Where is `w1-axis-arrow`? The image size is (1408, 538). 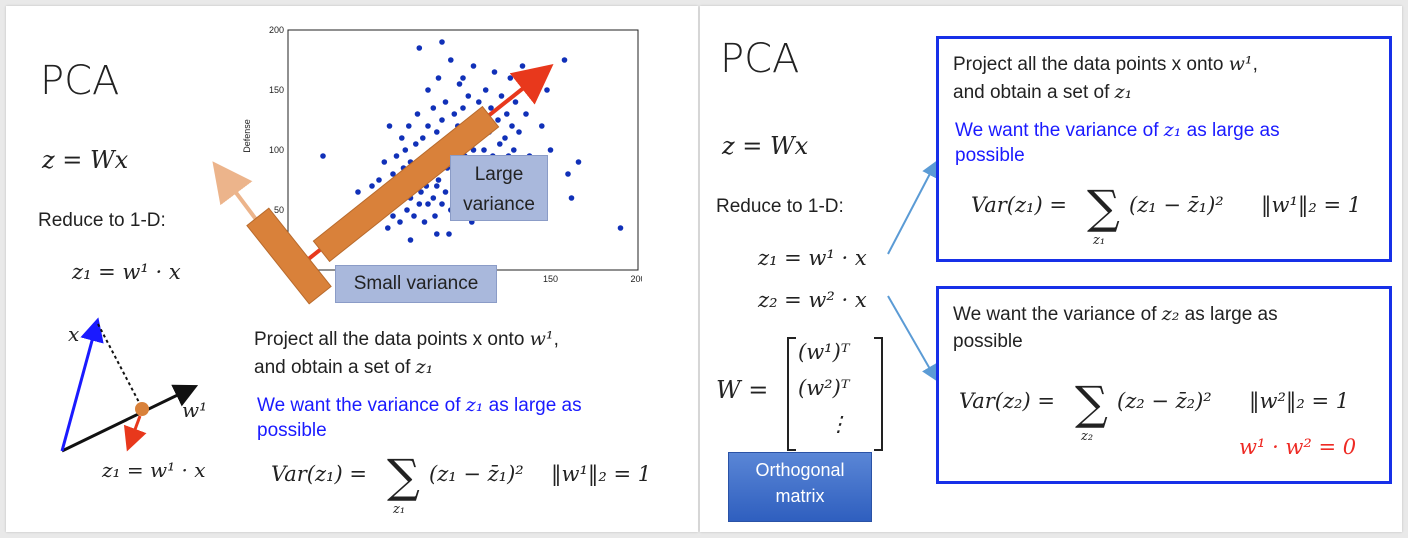 w1-axis-arrow is located at coordinates (130, 418).